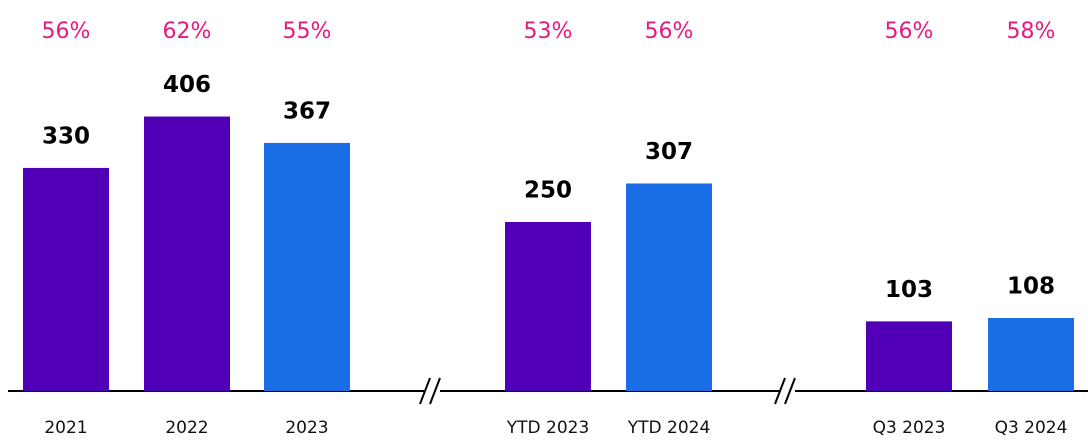 Image resolution: width=1088 pixels, height=447 pixels. Describe the element at coordinates (187, 85) in the screenshot. I see `value-label: 406` at that location.